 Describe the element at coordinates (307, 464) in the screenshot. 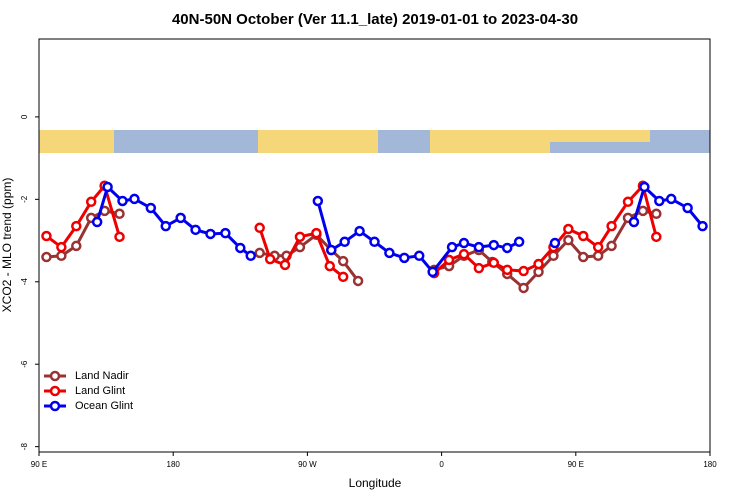

I see `x-tick-label: 90 W` at that location.